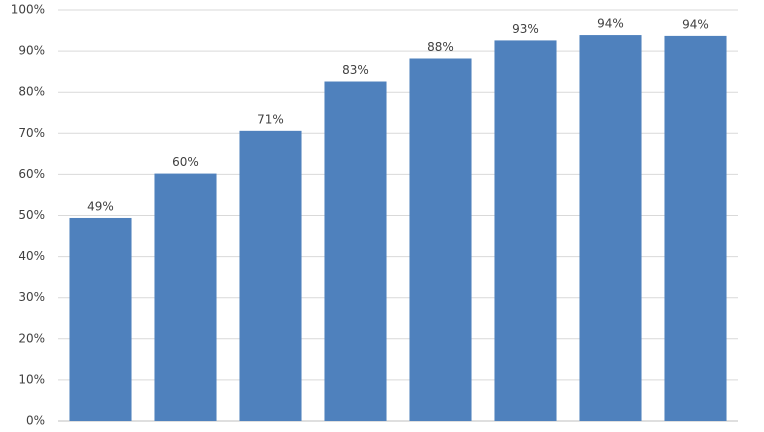 The width and height of the screenshot is (764, 432). What do you see at coordinates (440, 47) in the screenshot?
I see `data-label: 88%` at bounding box center [440, 47].